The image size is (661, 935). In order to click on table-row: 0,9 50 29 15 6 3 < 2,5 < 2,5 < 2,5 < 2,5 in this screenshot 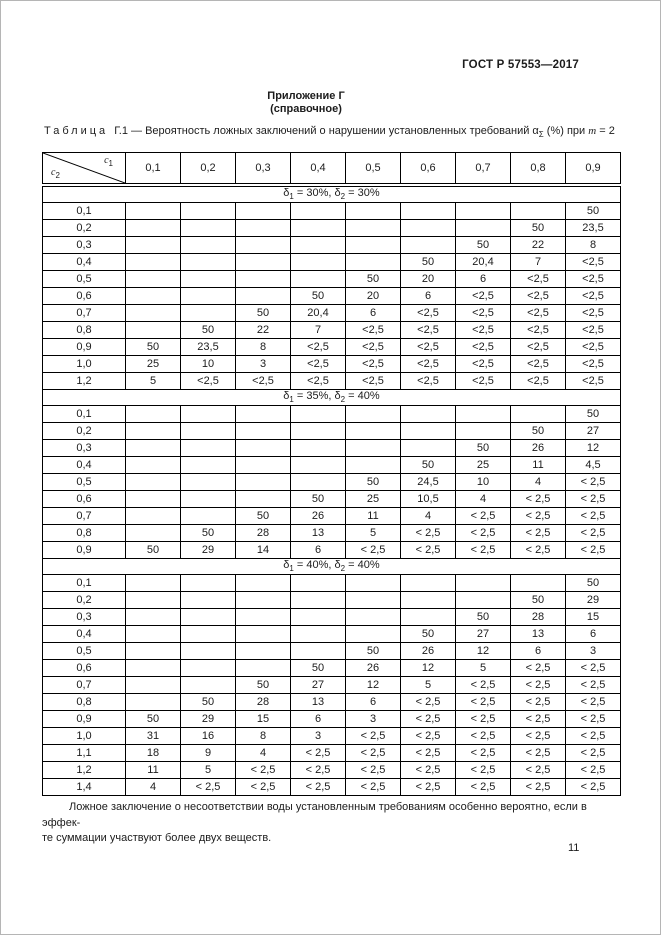, I will do `click(331, 719)`.